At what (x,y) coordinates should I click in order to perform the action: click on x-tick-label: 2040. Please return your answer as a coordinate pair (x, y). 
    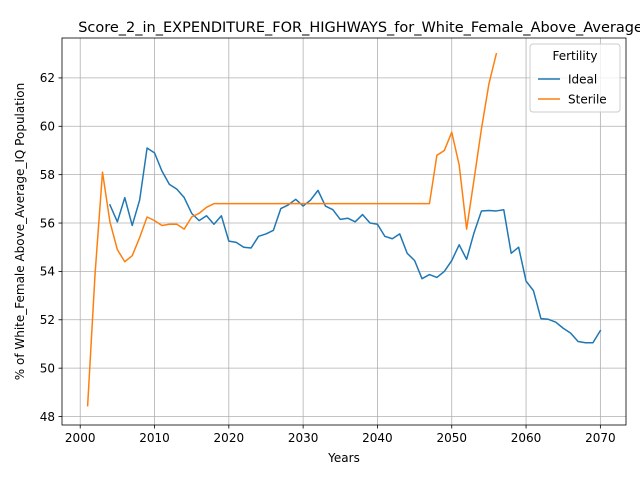
    Looking at the image, I should click on (377, 438).